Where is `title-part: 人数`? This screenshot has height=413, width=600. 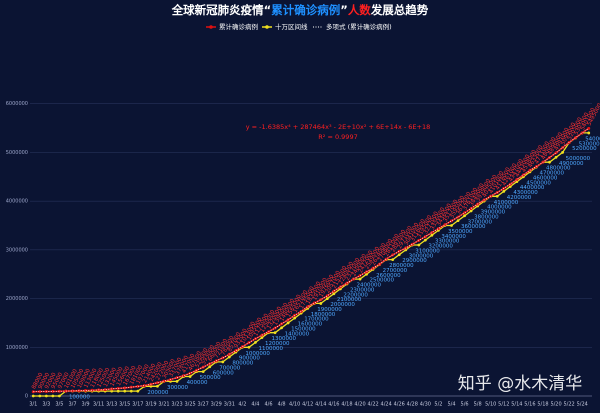
title-part: 人数 is located at coordinates (359, 10).